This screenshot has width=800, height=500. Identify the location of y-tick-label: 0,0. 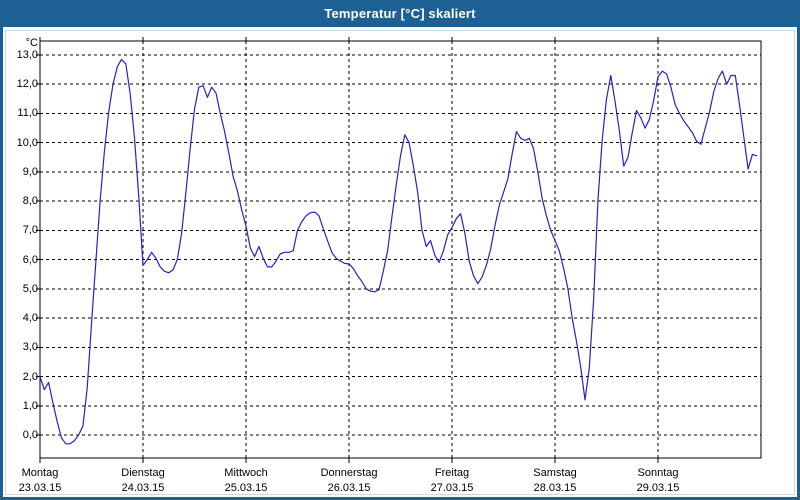
(30, 435).